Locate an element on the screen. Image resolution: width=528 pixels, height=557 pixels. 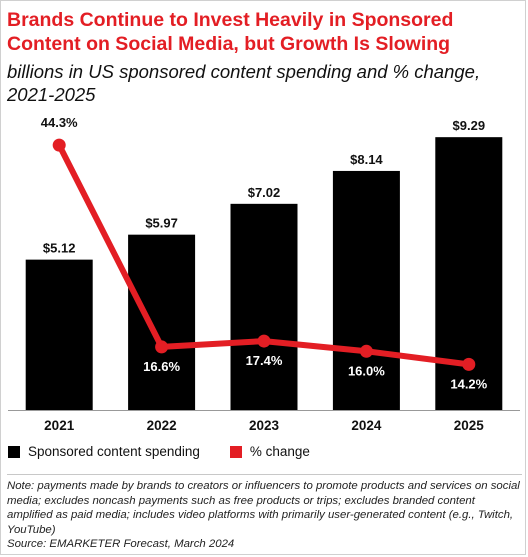
x-tick-label-2023: 2023 is located at coordinates (264, 425).